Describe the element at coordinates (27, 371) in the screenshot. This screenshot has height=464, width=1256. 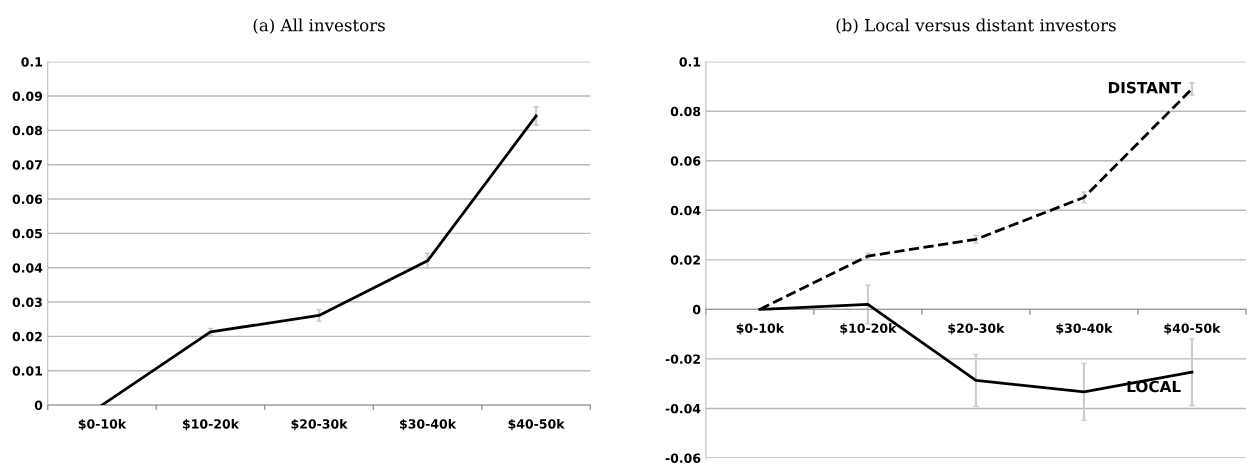
I see `y-tick-label: 0.01` at that location.